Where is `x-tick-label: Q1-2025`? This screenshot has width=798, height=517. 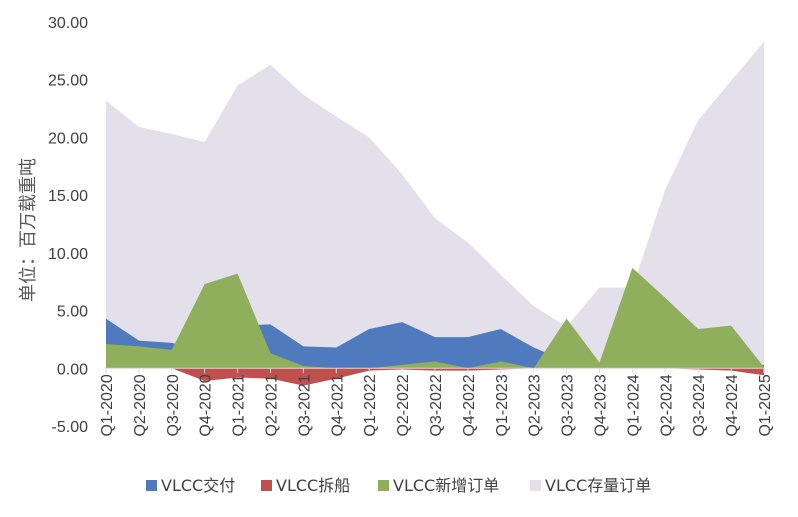 x-tick-label: Q1-2025 is located at coordinates (765, 405).